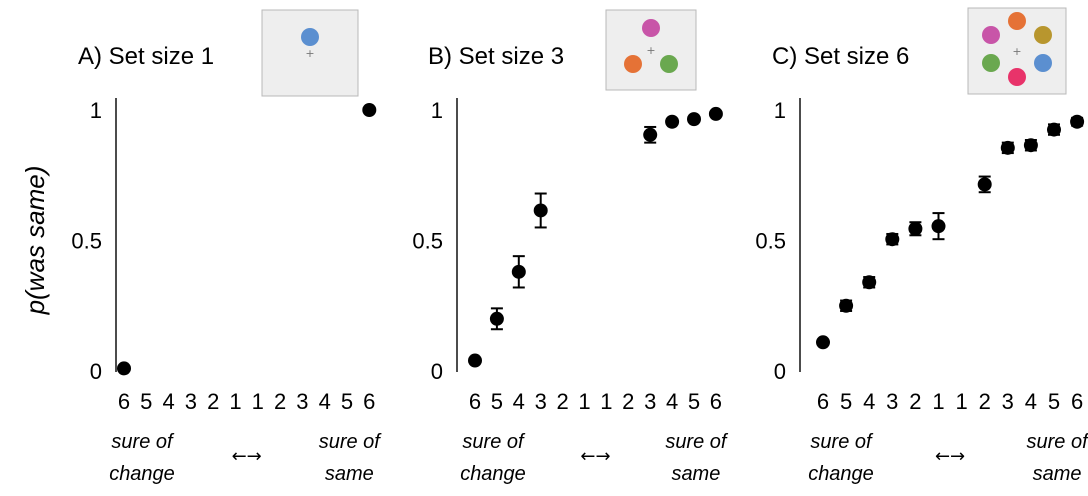  I want to click on stimulus-inset, so click(310, 53).